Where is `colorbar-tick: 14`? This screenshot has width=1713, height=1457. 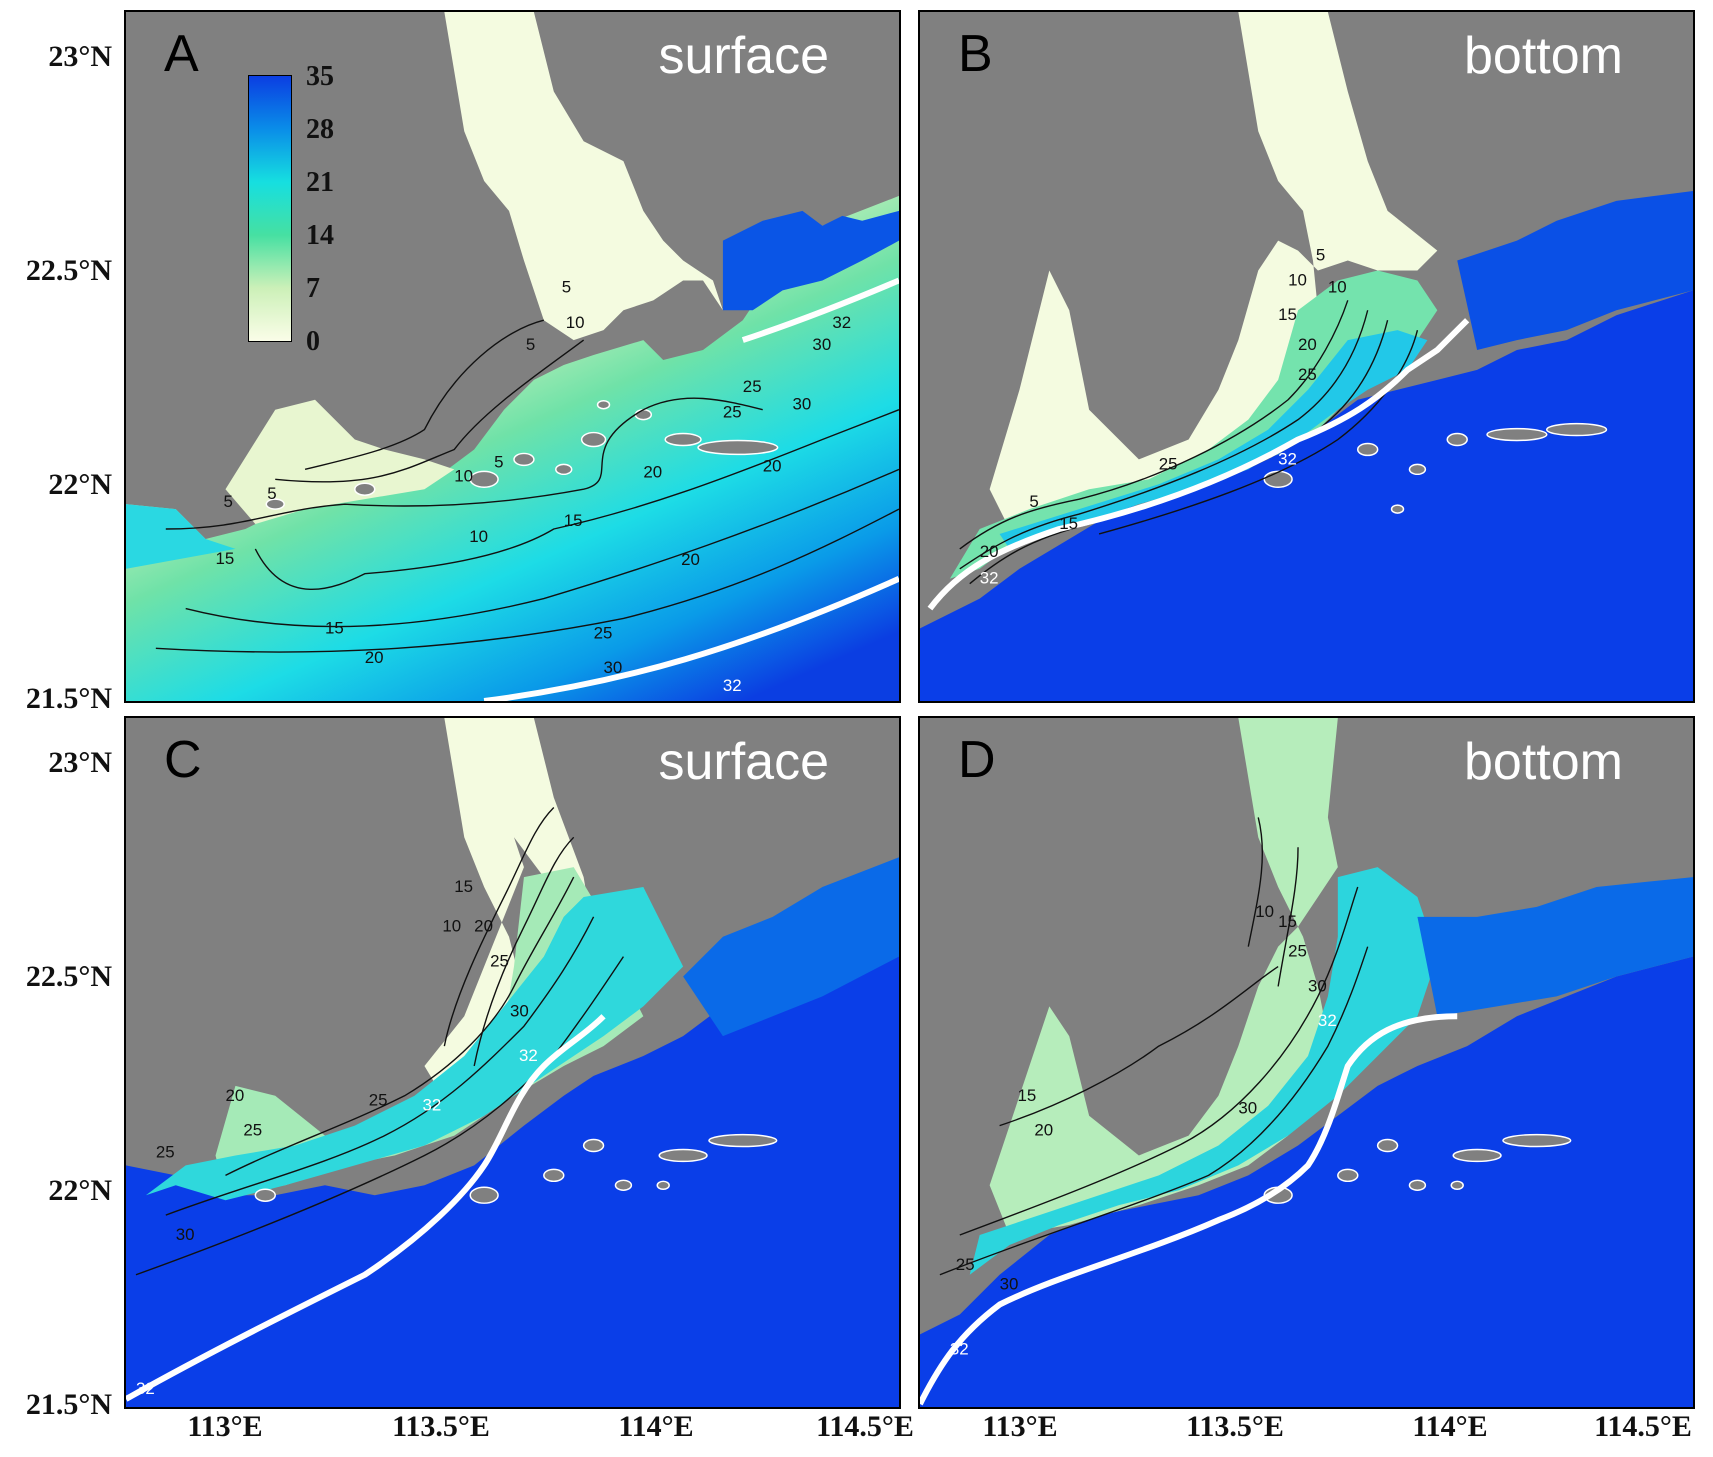 colorbar-tick: 14 is located at coordinates (320, 235).